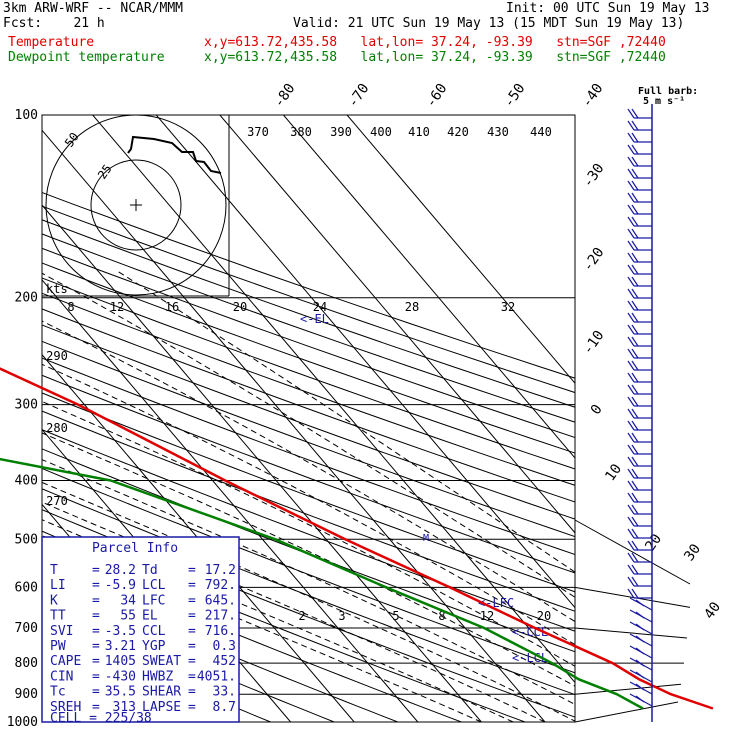 The width and height of the screenshot is (740, 740). What do you see at coordinates (487, 616) in the screenshot?
I see `mixing-ratio-label: 12` at bounding box center [487, 616].